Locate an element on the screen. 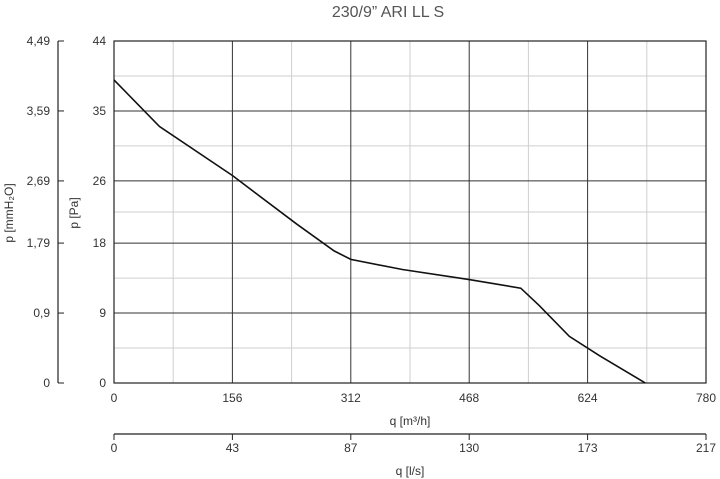  x2-tick-label: 87 is located at coordinates (351, 448).